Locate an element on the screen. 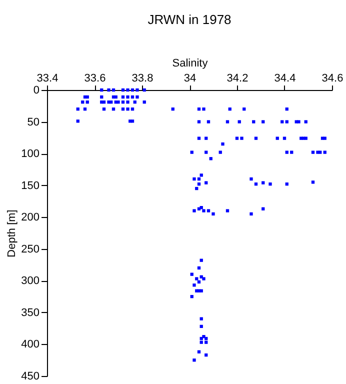 This screenshot has height=384, width=346. y-tick-label: 400 is located at coordinates (30, 344).